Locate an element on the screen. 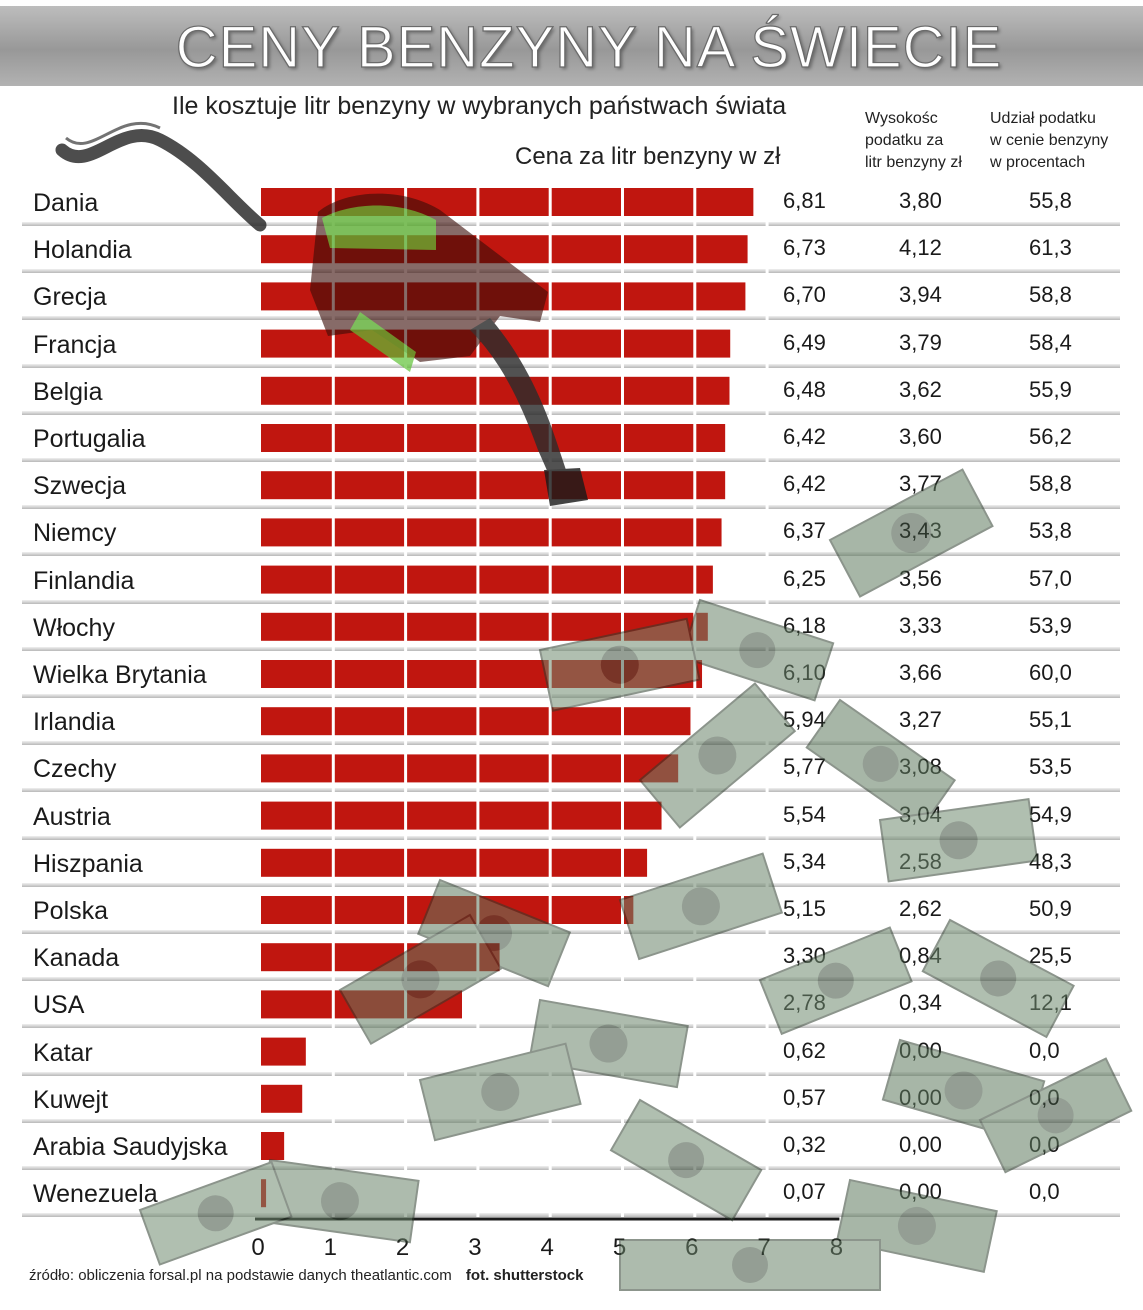 The width and height of the screenshot is (1143, 1310). tax-value: 3,62 is located at coordinates (920, 389).